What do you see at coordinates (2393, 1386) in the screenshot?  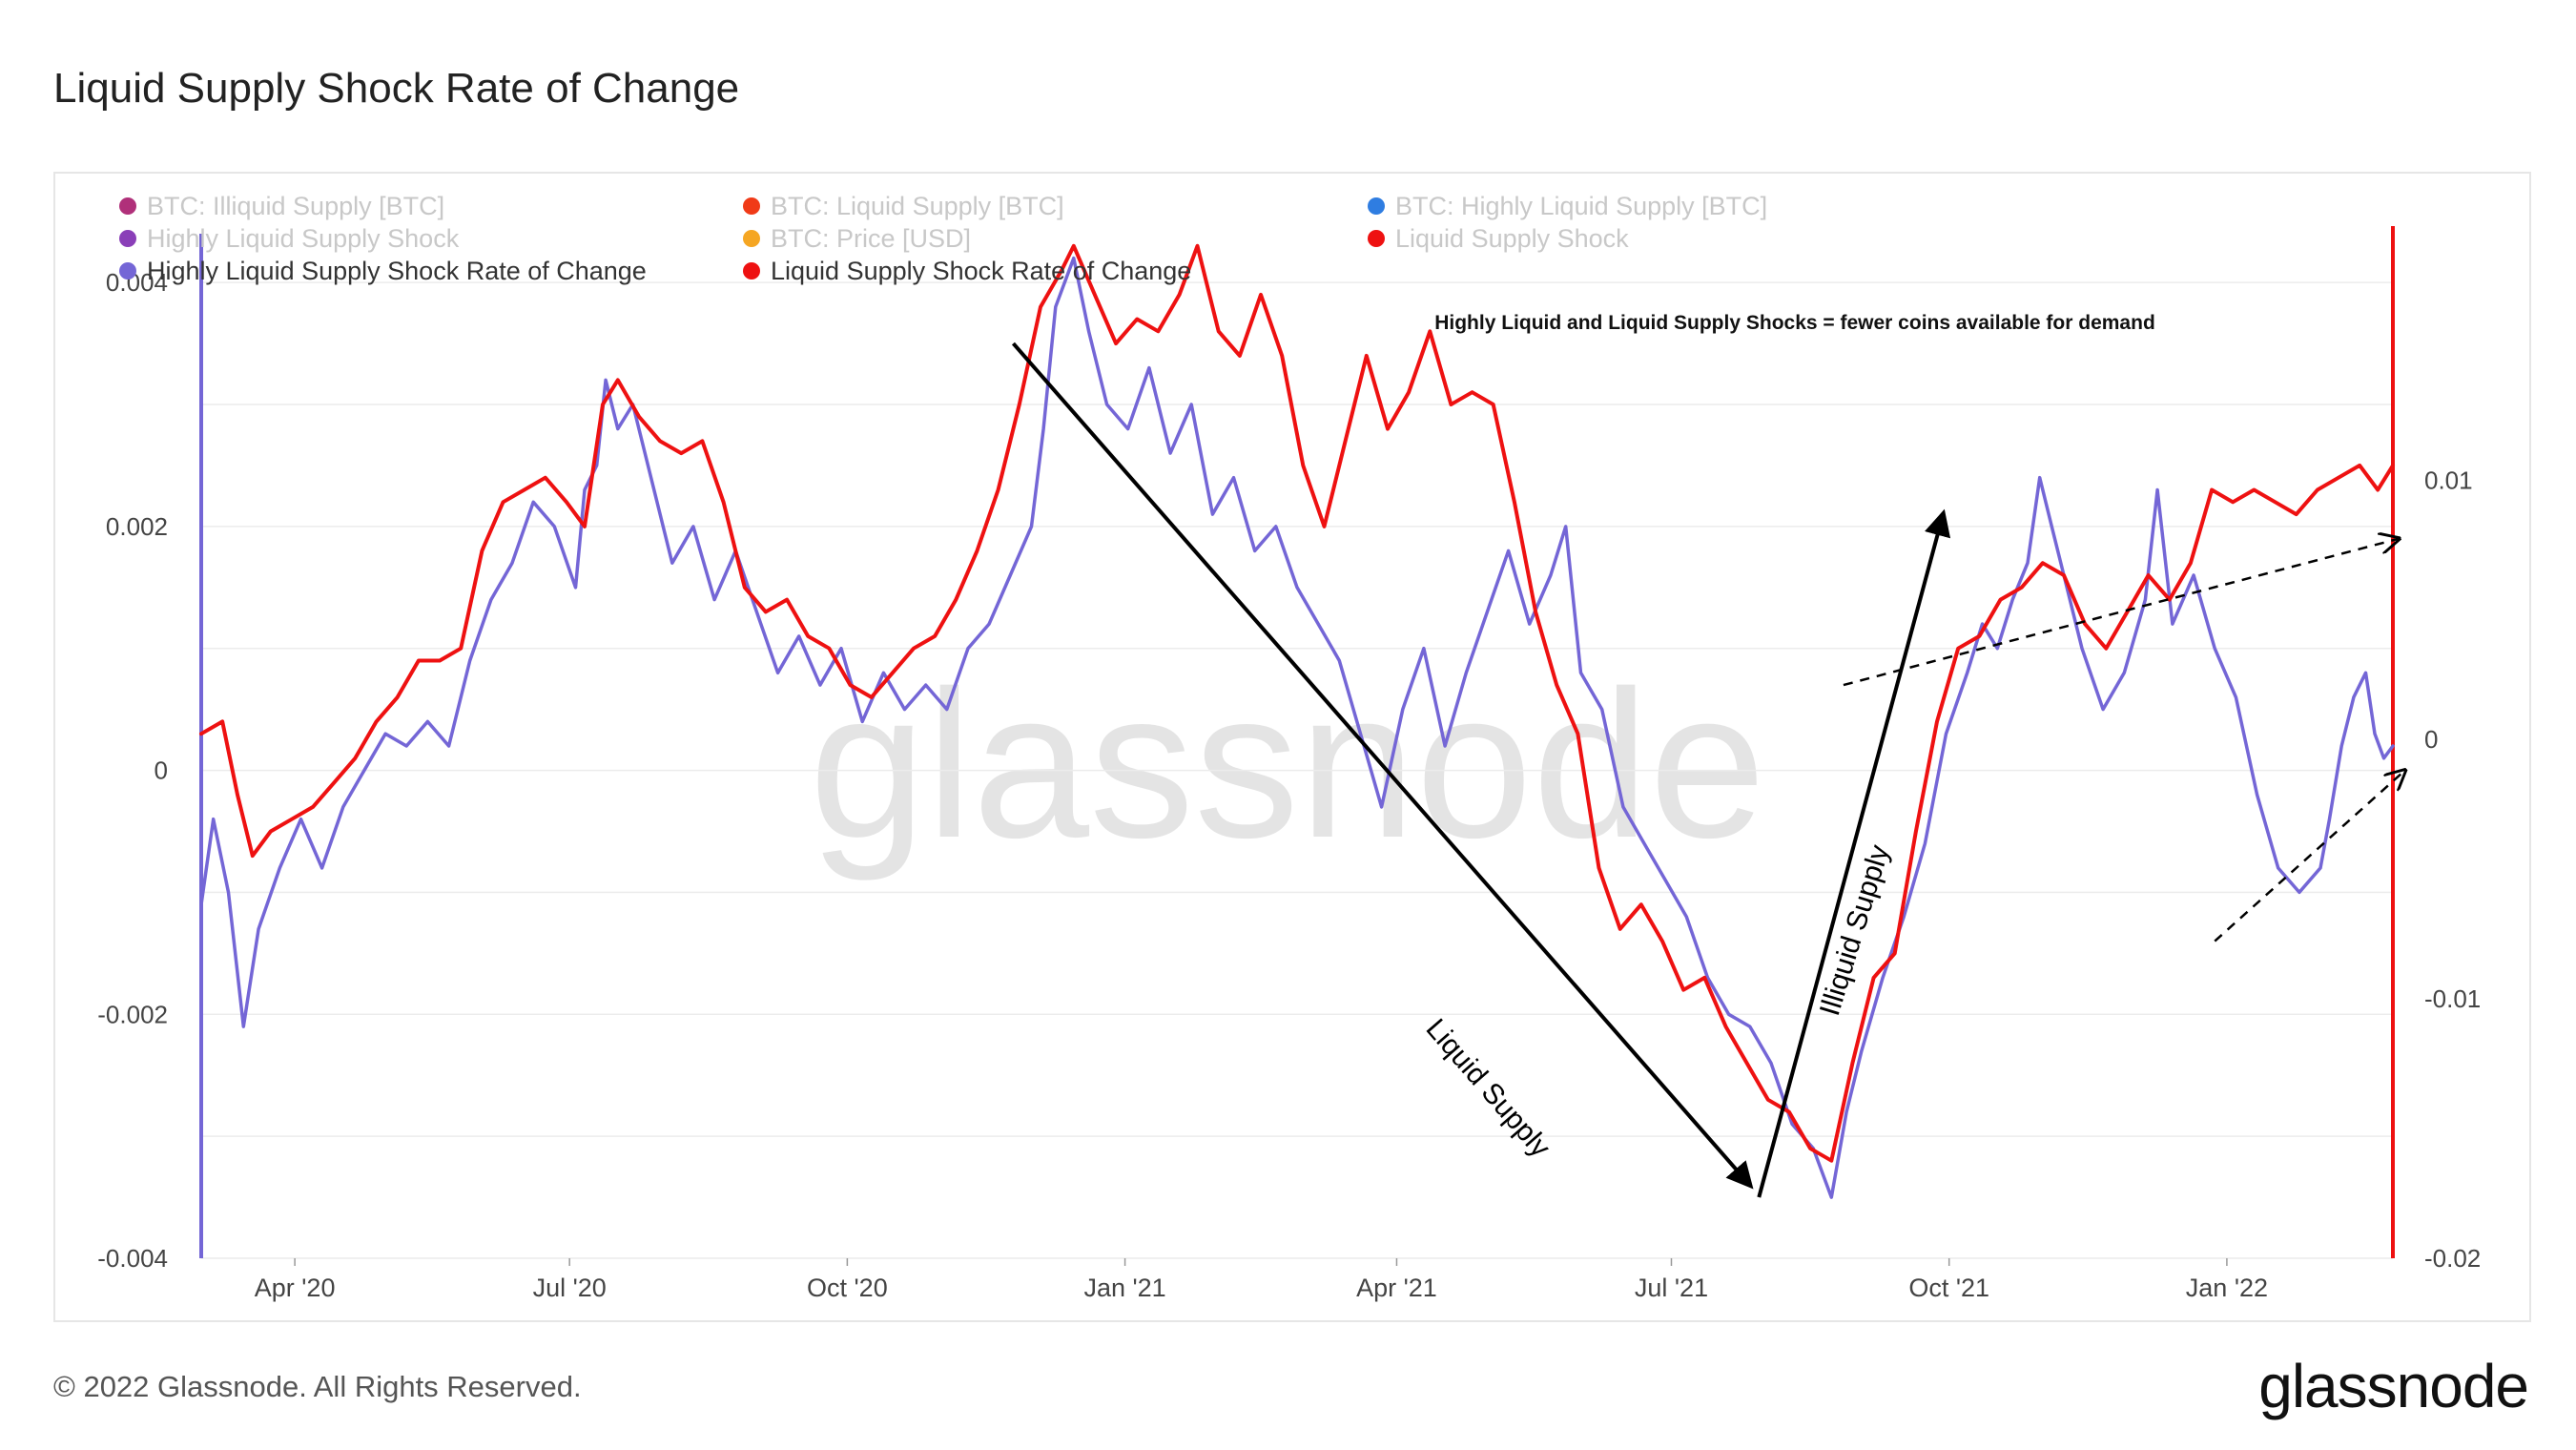 I see `glassnode-logo: glassnode` at bounding box center [2393, 1386].